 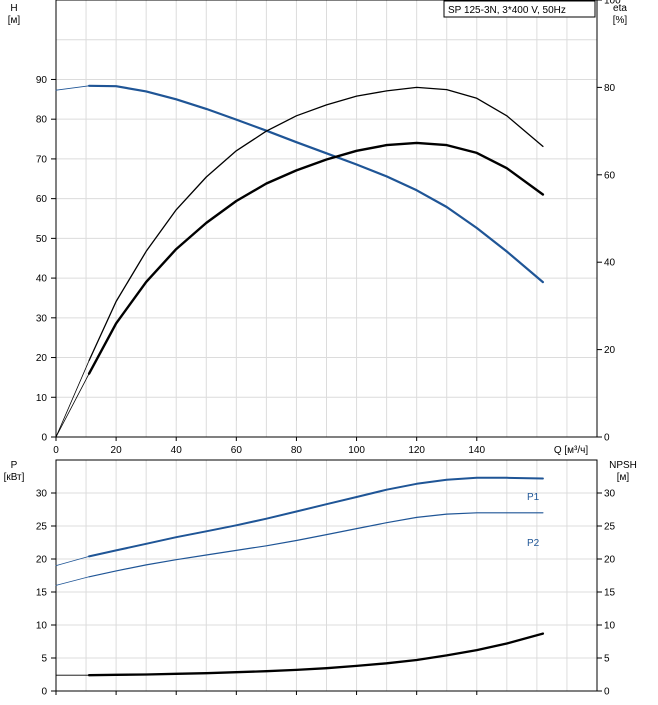 What do you see at coordinates (623, 477) in the screenshot?
I see `y-axis-right-unit: [м]` at bounding box center [623, 477].